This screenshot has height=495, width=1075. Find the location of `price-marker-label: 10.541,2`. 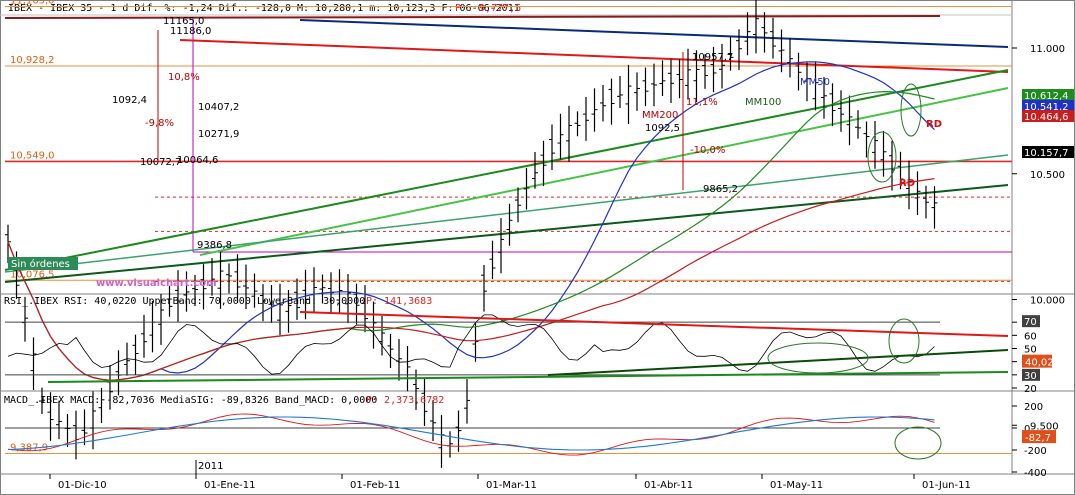

price-marker-label: 10.541,2 is located at coordinates (1046, 107).